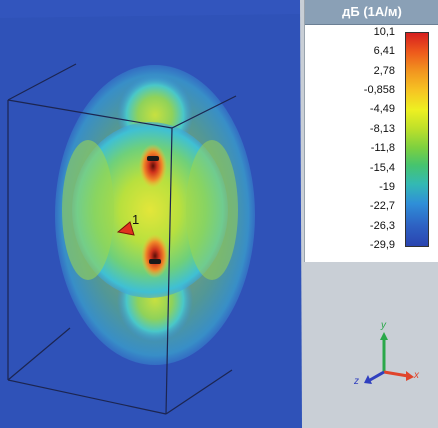 The height and width of the screenshot is (428, 438). What do you see at coordinates (155, 256) in the screenshot?
I see `hotspot-bottom` at bounding box center [155, 256].